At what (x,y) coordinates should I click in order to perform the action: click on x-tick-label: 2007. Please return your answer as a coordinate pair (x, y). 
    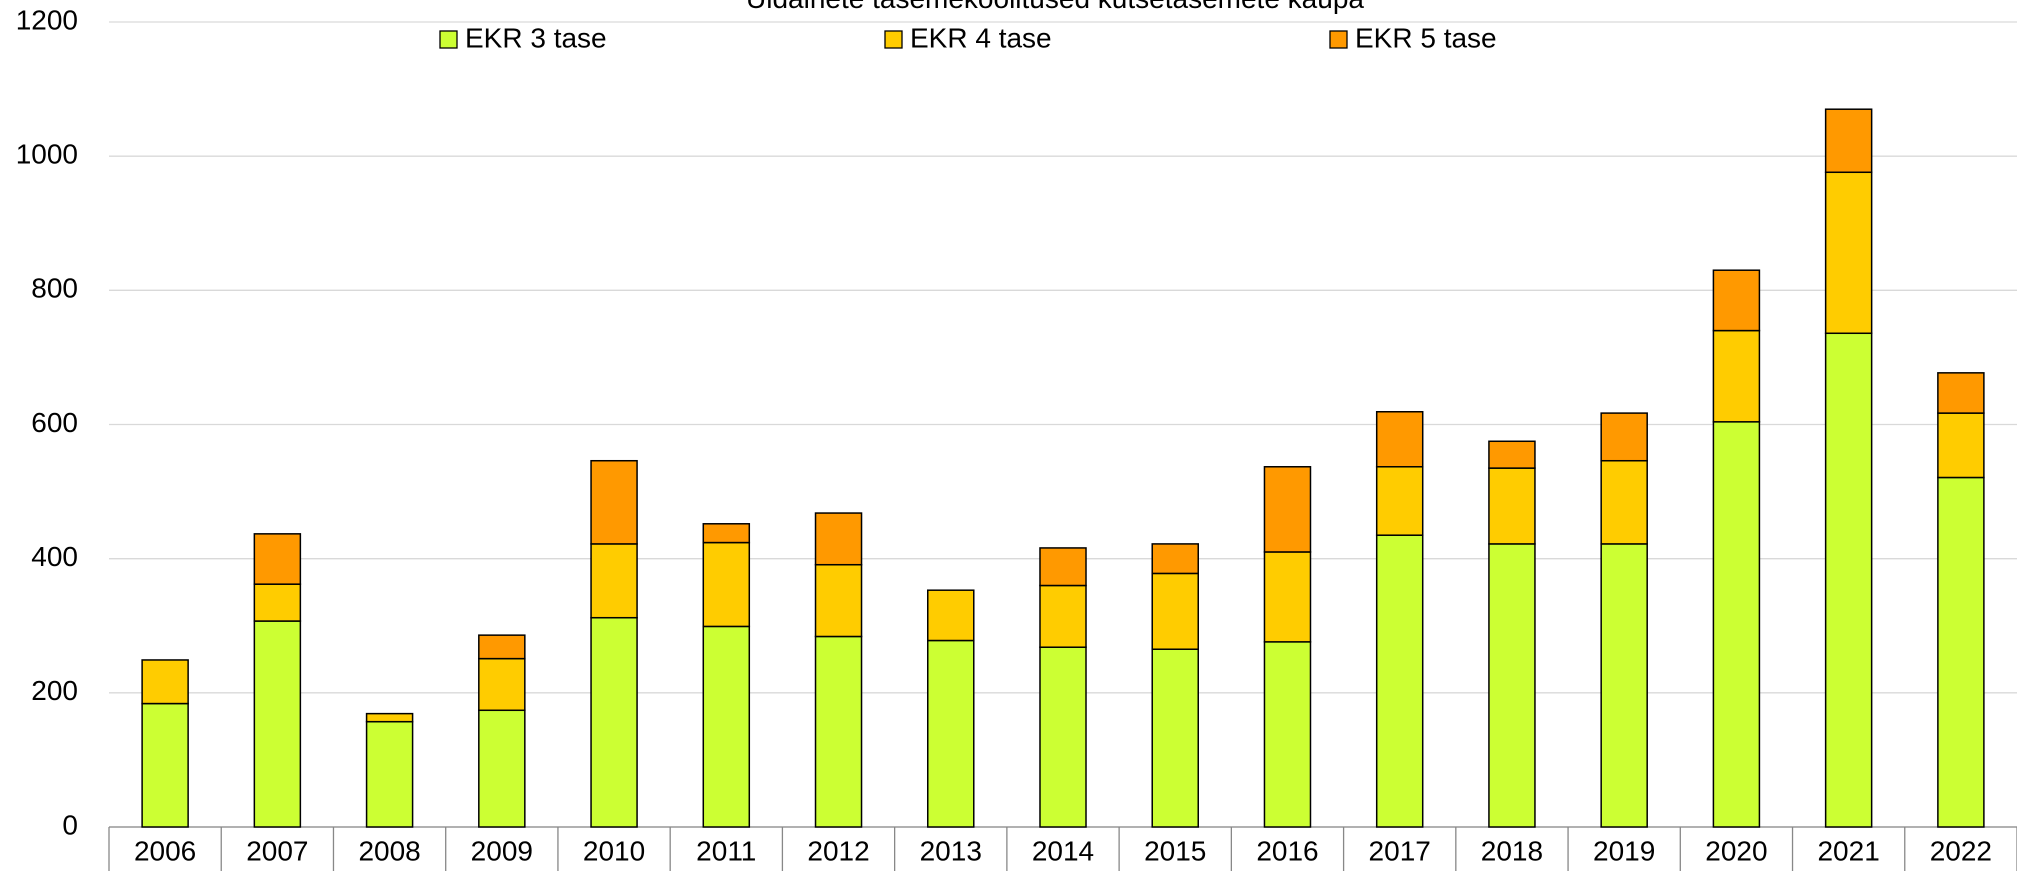
    Looking at the image, I should click on (277, 850).